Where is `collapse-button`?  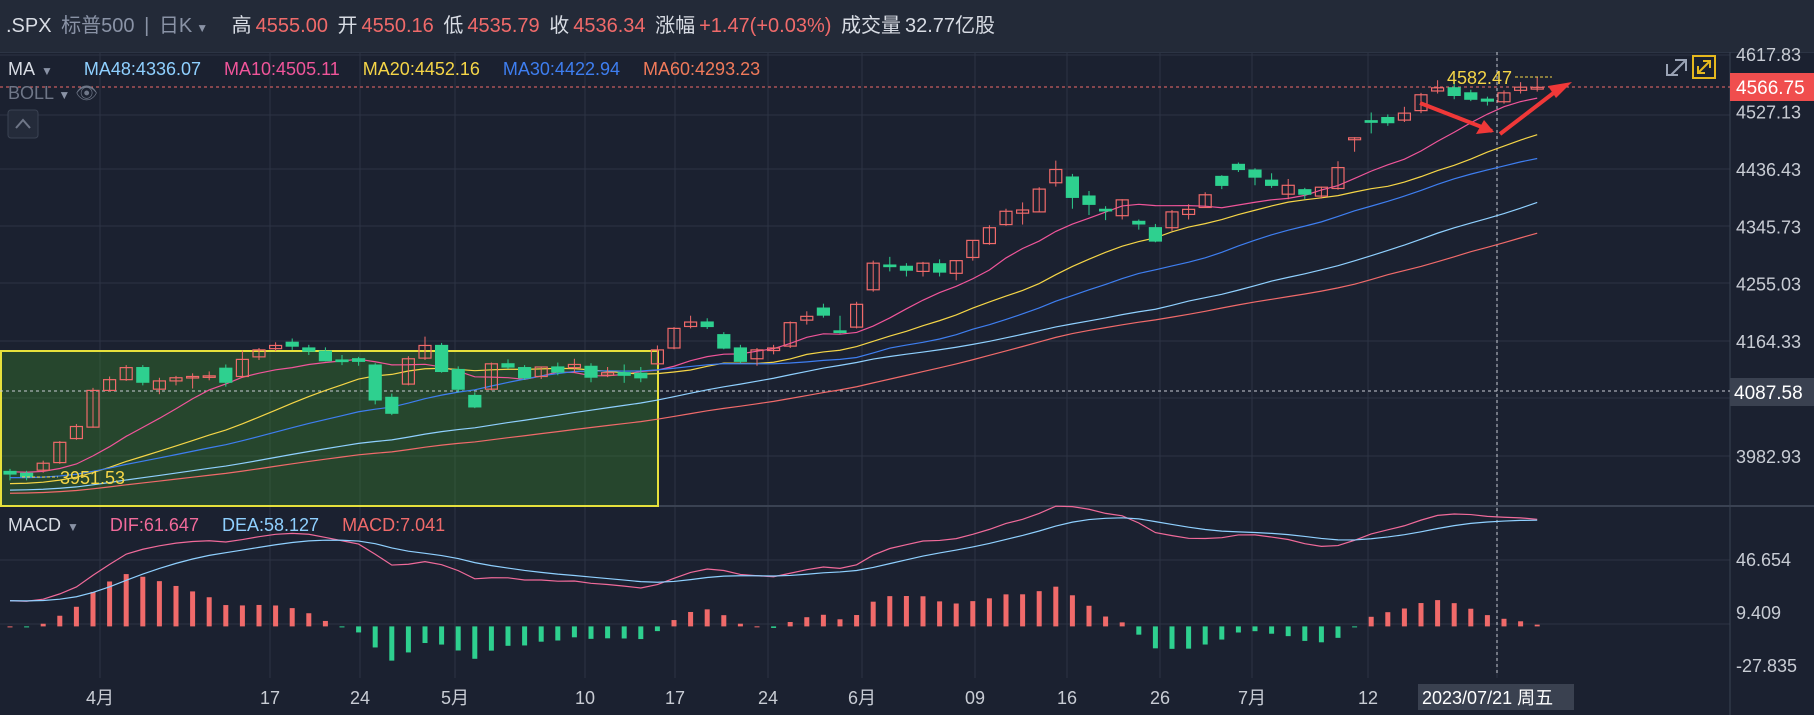 collapse-button is located at coordinates (23, 124).